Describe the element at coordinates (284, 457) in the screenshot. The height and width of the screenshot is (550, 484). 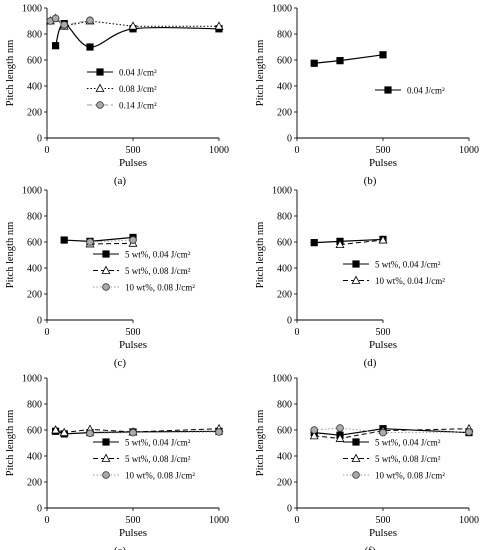
I see `y-tick-label: 400` at that location.